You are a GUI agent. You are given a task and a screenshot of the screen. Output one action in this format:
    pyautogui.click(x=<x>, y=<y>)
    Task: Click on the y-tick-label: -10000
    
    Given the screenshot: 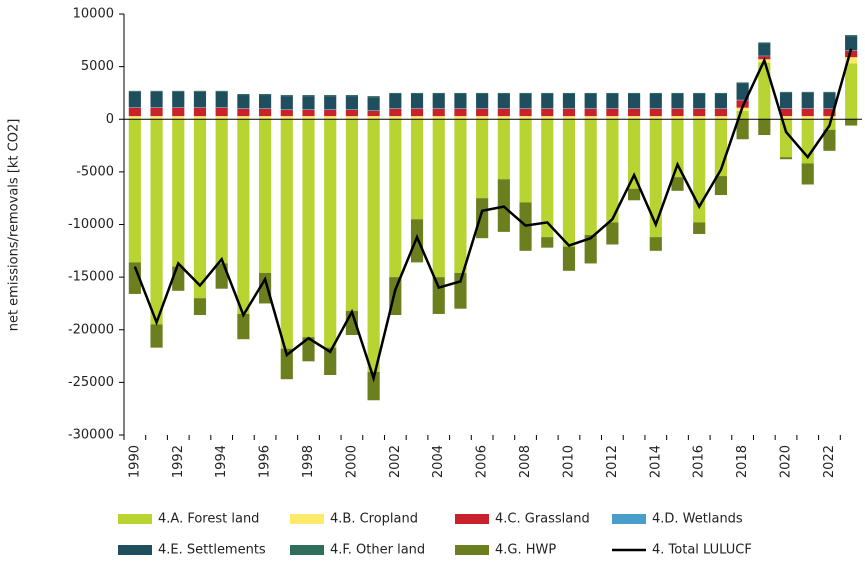 What is the action you would take?
    pyautogui.click(x=91, y=224)
    